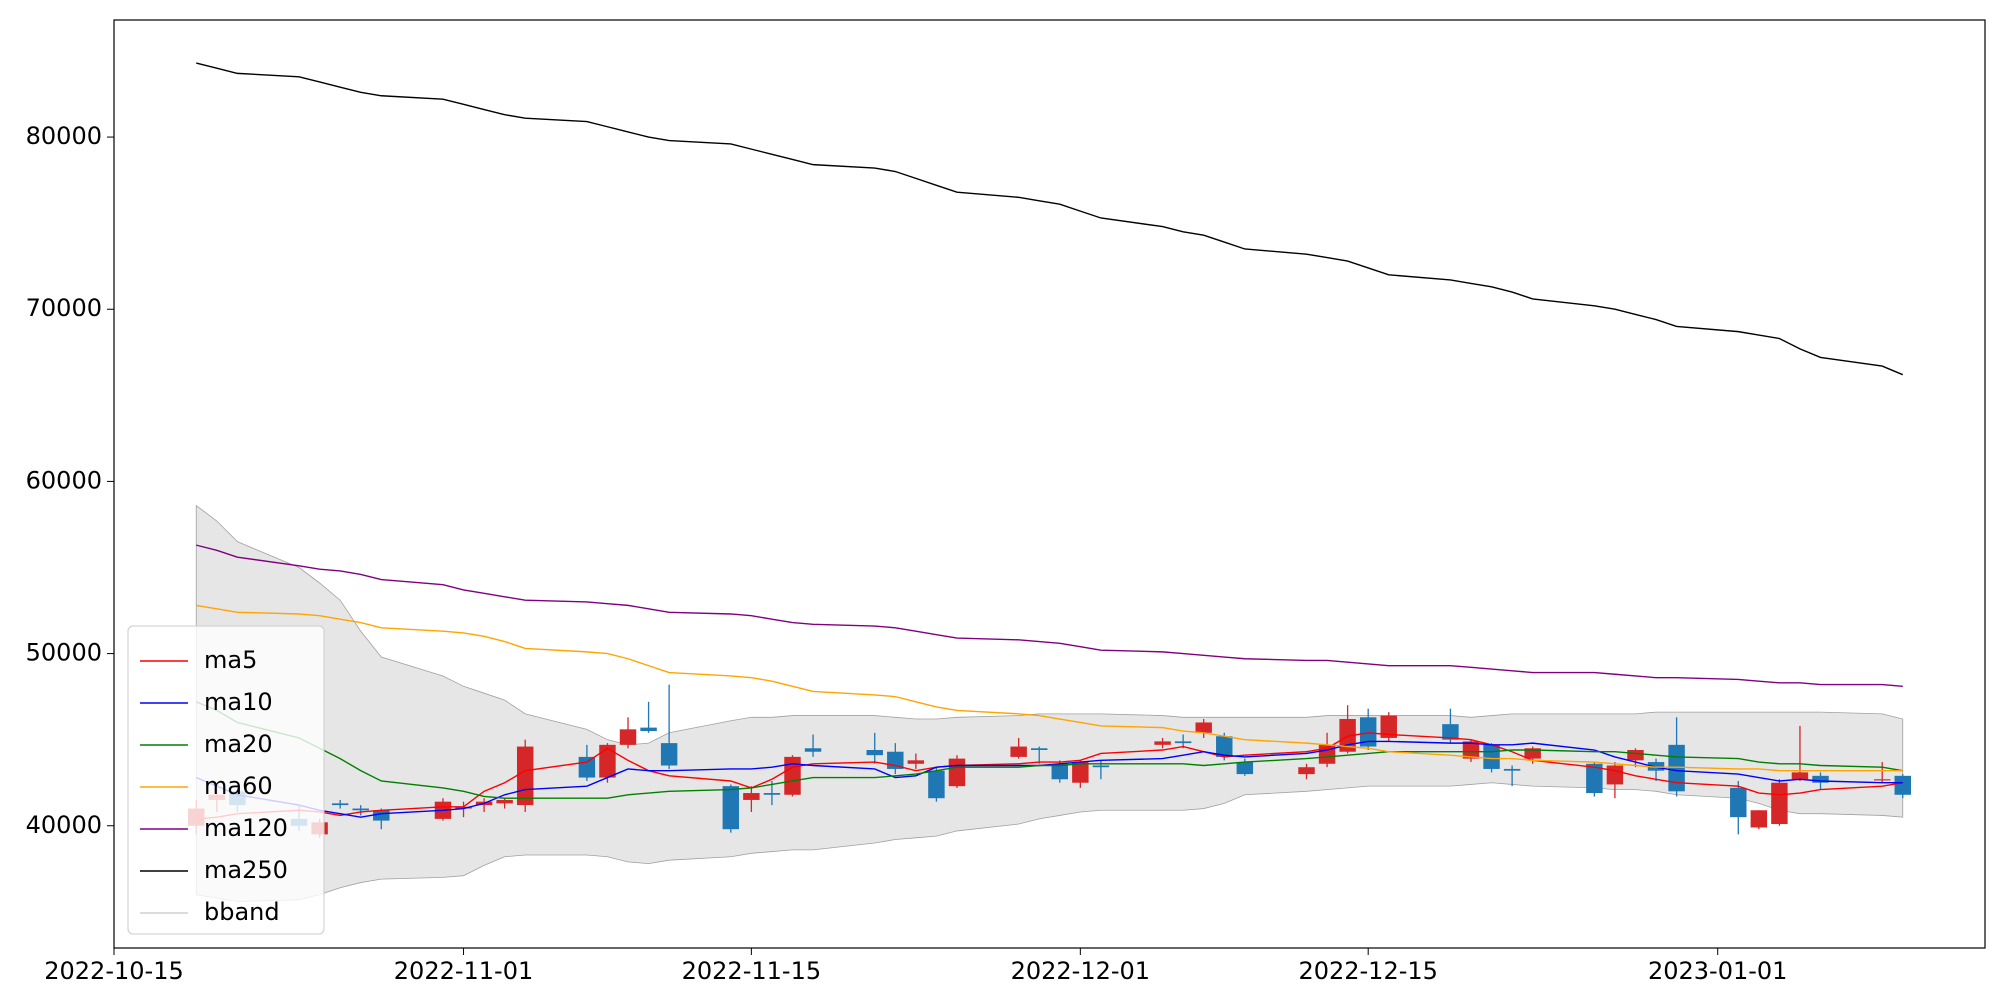 The height and width of the screenshot is (1000, 2000). I want to click on y-tick-label: 70000, so click(64, 308).